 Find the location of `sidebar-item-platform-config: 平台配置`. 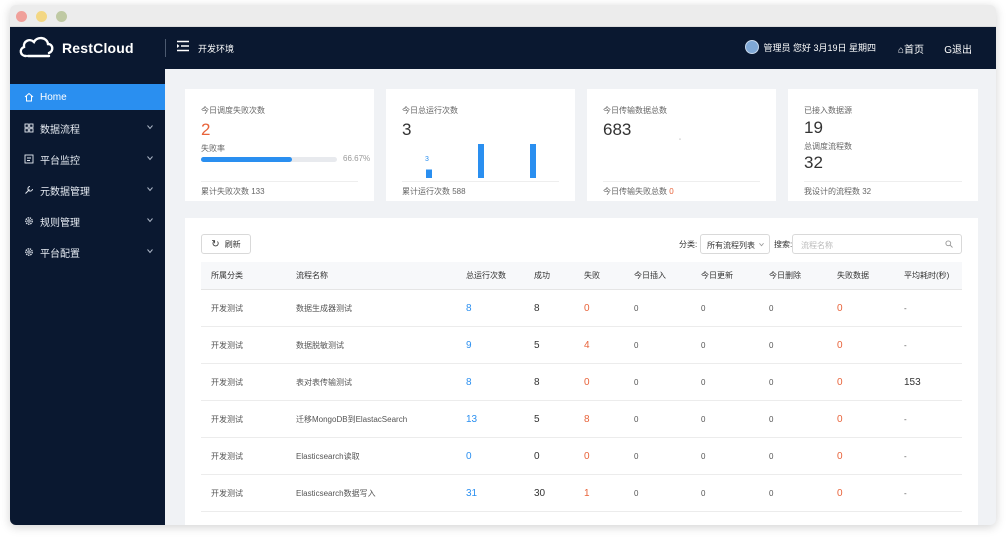

sidebar-item-platform-config: 平台配置 is located at coordinates (87, 252).